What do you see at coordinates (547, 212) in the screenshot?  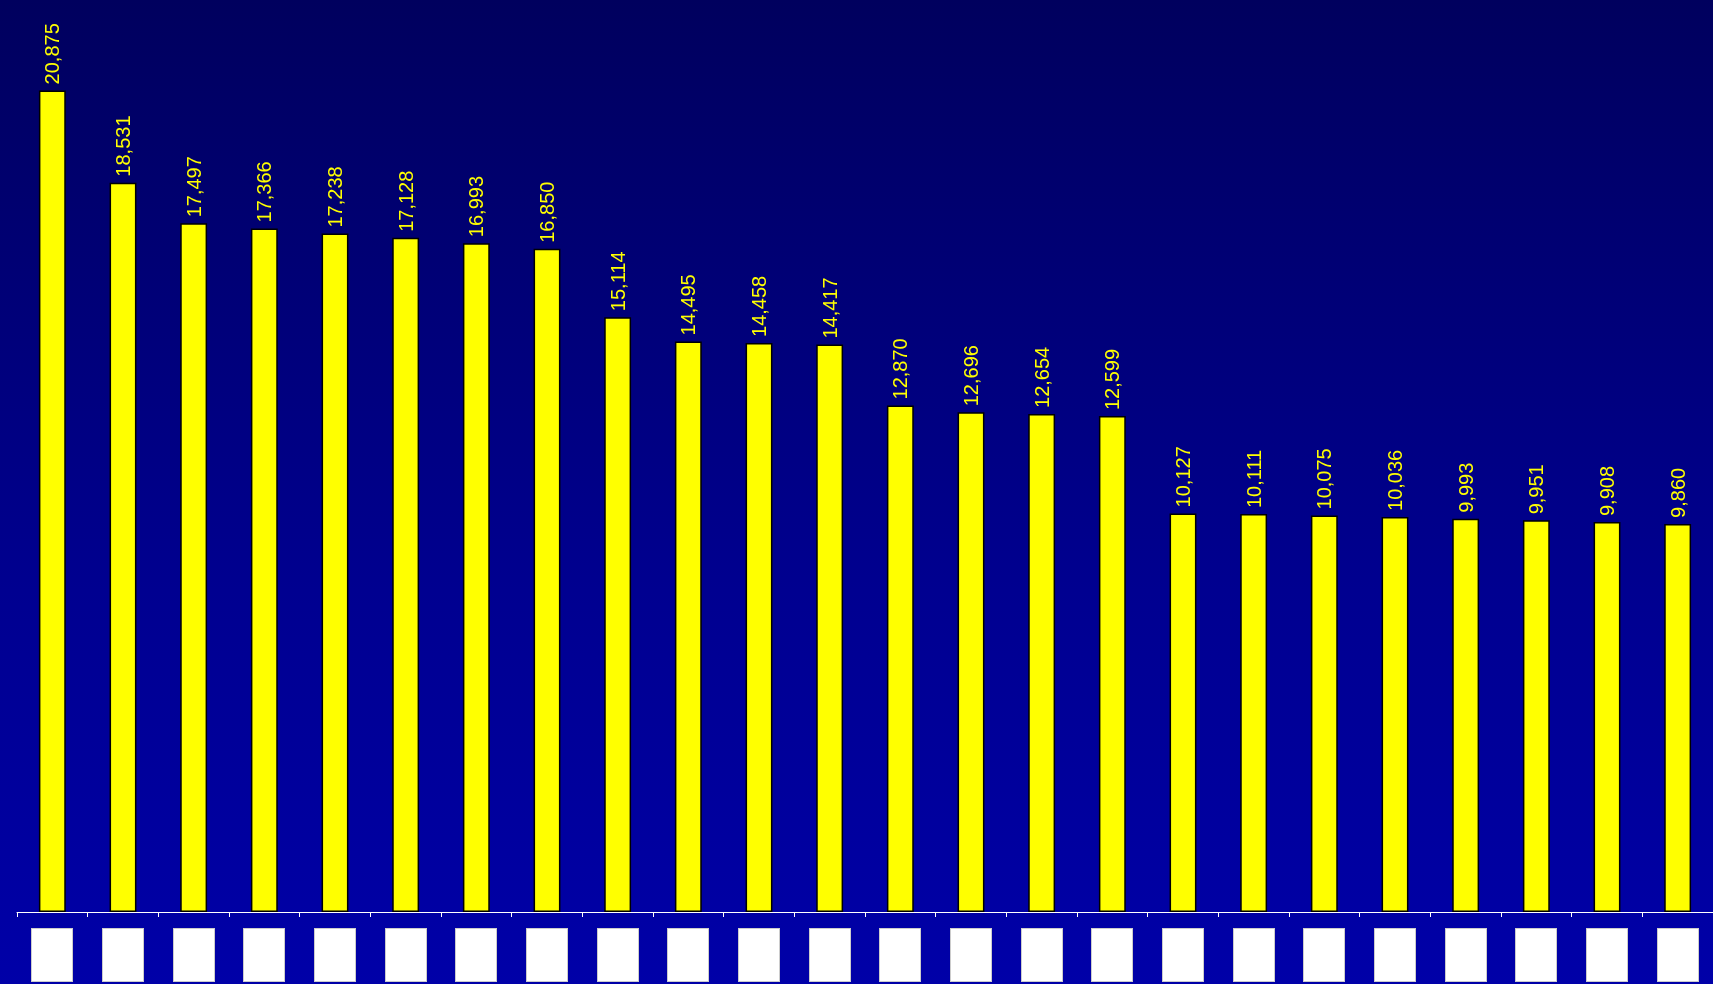 I see `data-label: 16,850` at bounding box center [547, 212].